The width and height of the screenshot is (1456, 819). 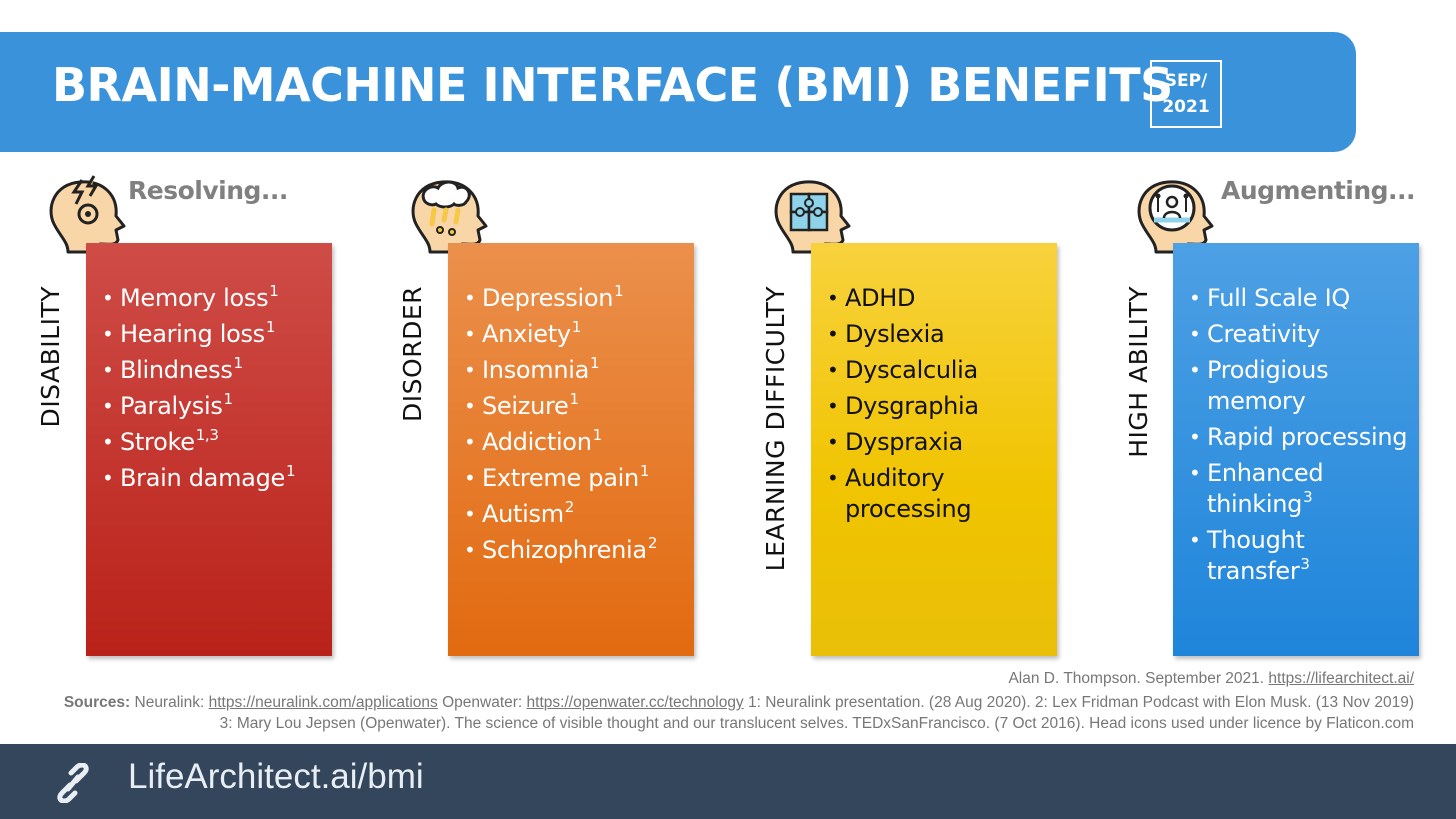 I want to click on list-item: Seizure1, so click(x=573, y=406).